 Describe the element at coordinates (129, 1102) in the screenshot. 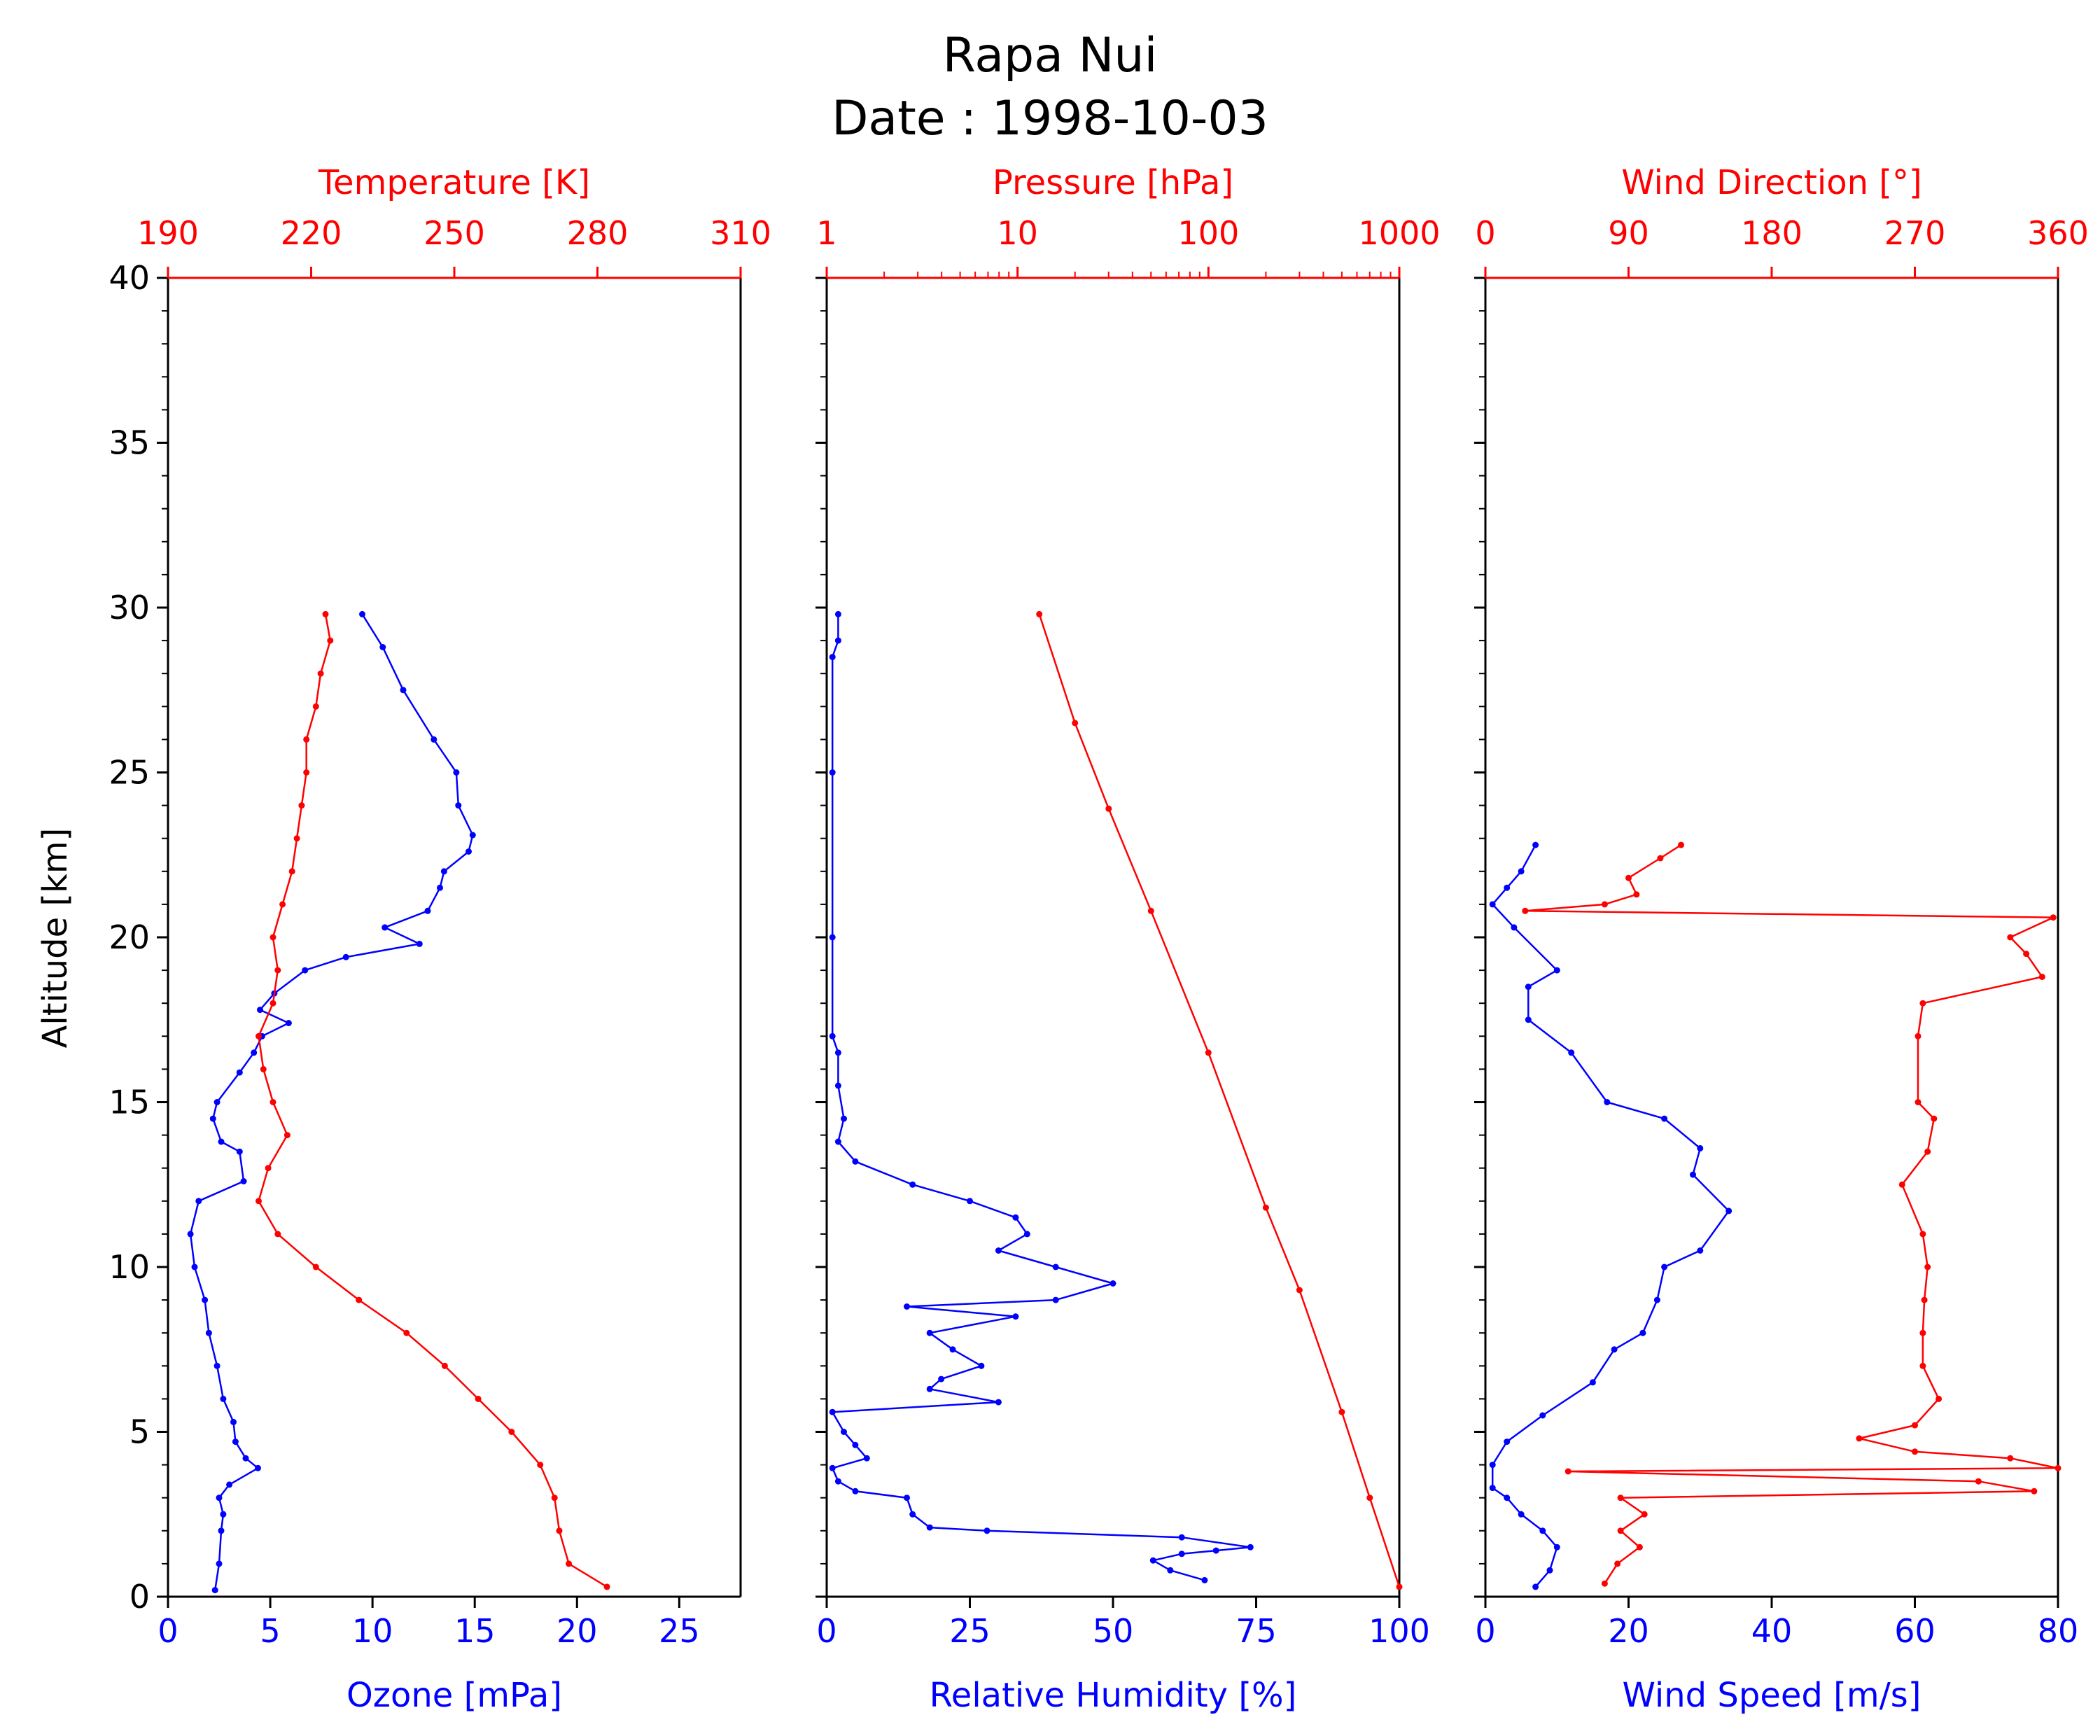

I see `y-tick-label: 15` at that location.